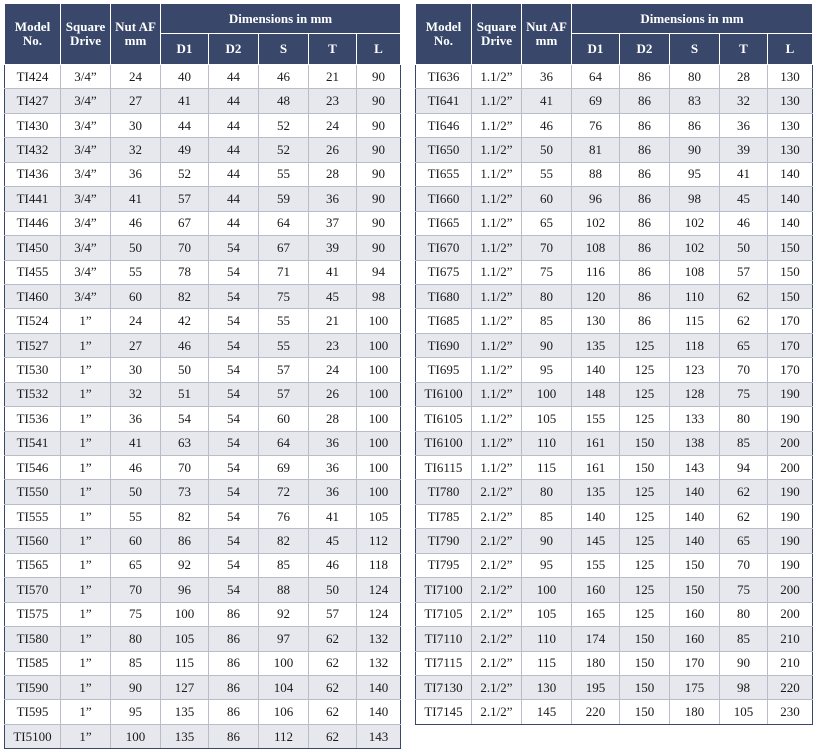  What do you see at coordinates (496, 565) in the screenshot?
I see `cell-square-drive: 2.1/2”` at bounding box center [496, 565].